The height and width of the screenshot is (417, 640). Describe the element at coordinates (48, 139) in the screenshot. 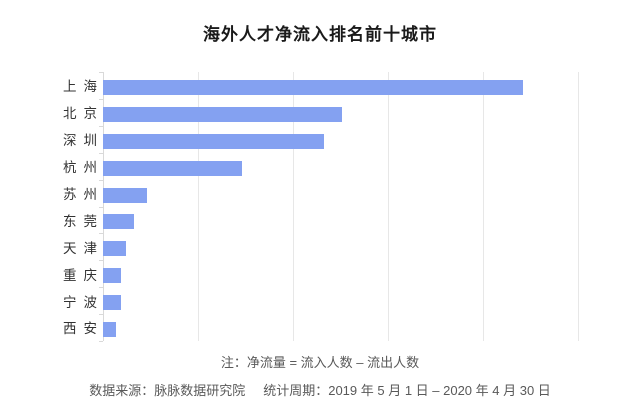

I see `category-label: 深圳` at that location.